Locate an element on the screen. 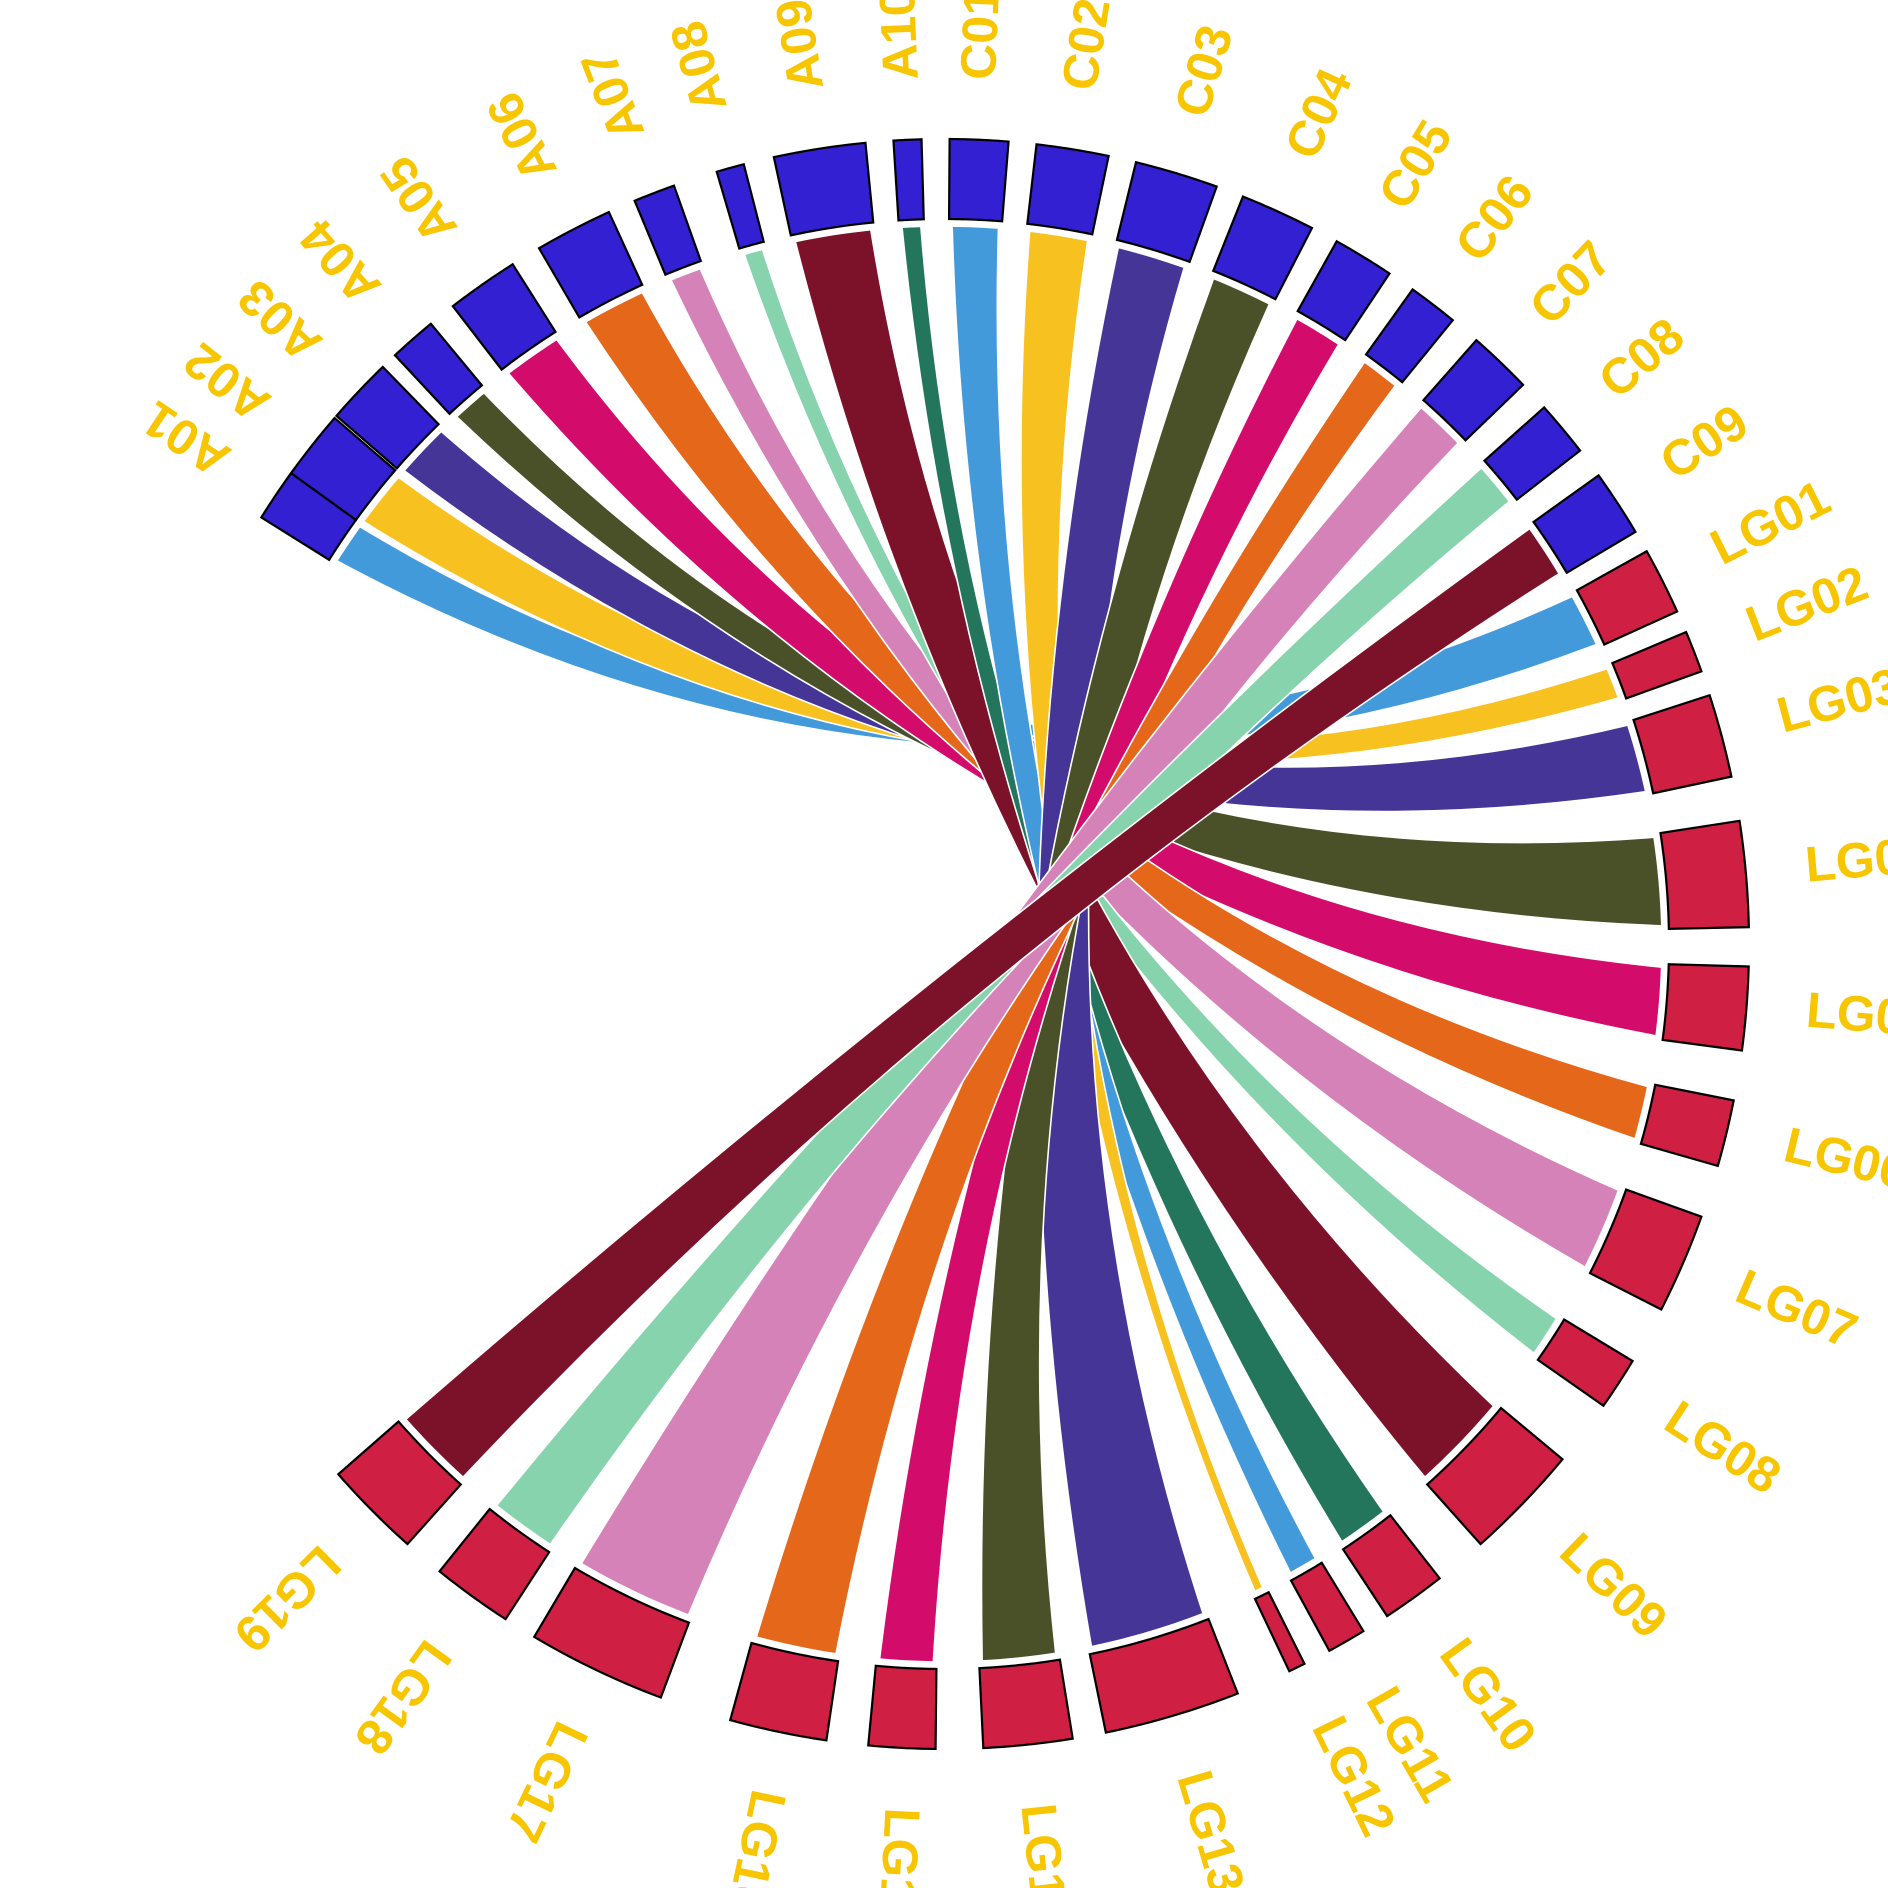 The width and height of the screenshot is (1888, 1888). chromosome-label-lg06: LG06 is located at coordinates (1833, 1158).